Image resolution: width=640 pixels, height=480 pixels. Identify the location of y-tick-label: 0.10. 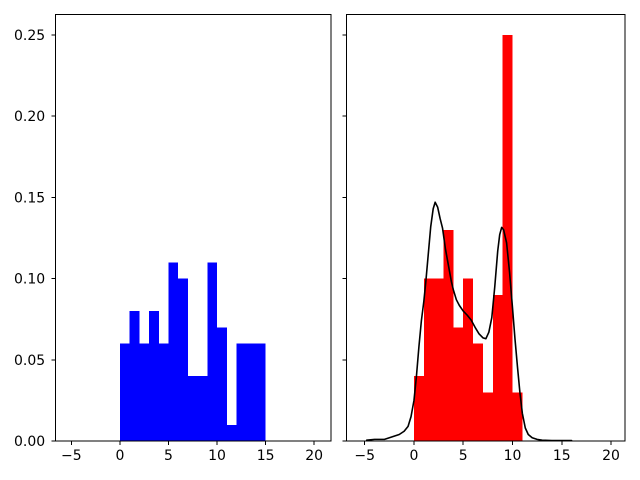
(29, 280).